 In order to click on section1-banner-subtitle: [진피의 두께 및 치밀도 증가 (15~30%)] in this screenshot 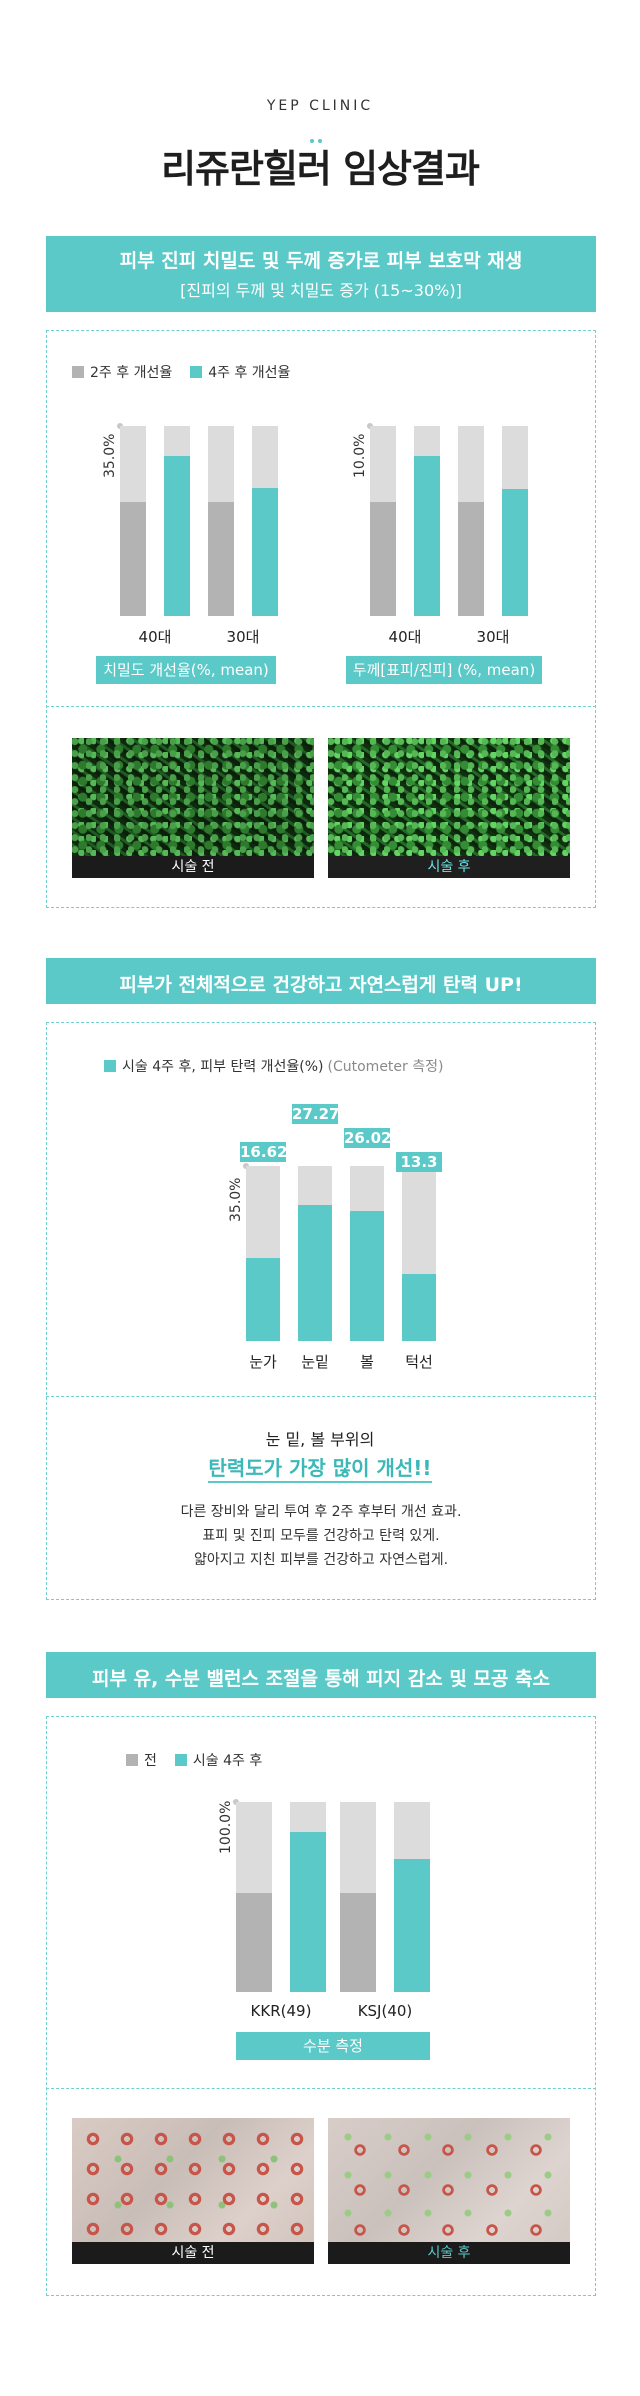, I will do `click(321, 290)`.